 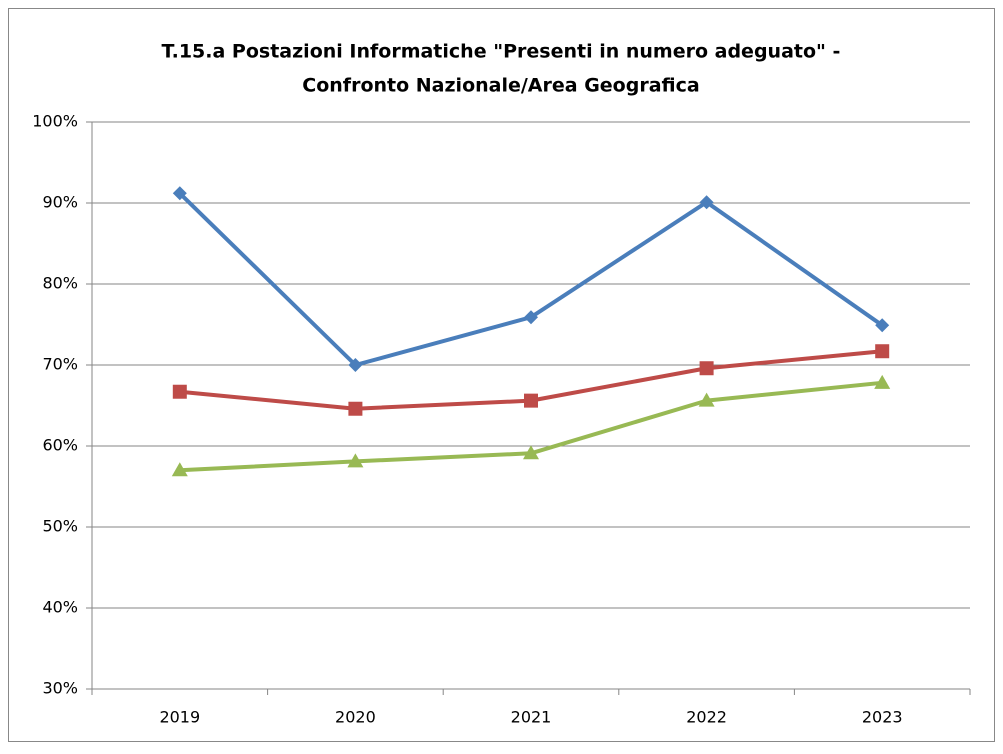 I want to click on x-tick-label: 2022, so click(x=706, y=717).